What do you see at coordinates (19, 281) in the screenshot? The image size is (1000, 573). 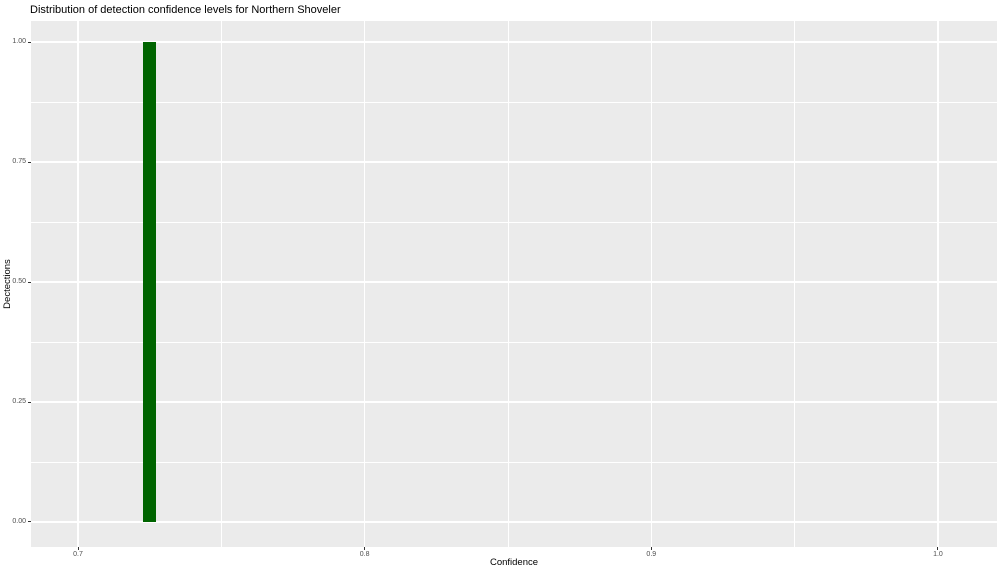 I see `y-tick-label: 0.50` at bounding box center [19, 281].